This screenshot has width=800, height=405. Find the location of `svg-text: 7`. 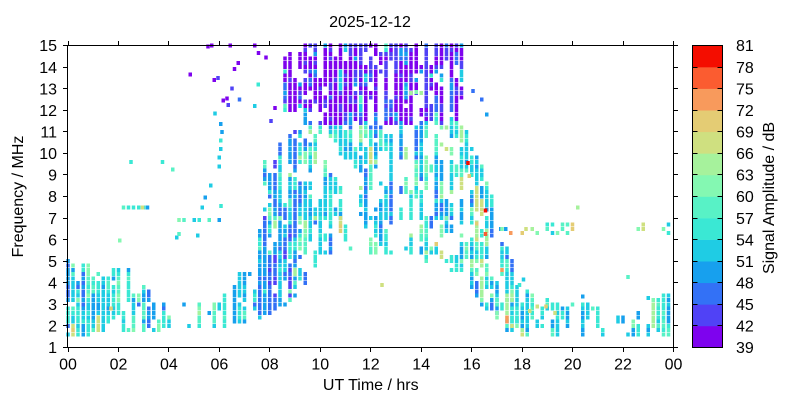

svg-text: 7 is located at coordinates (52, 219).